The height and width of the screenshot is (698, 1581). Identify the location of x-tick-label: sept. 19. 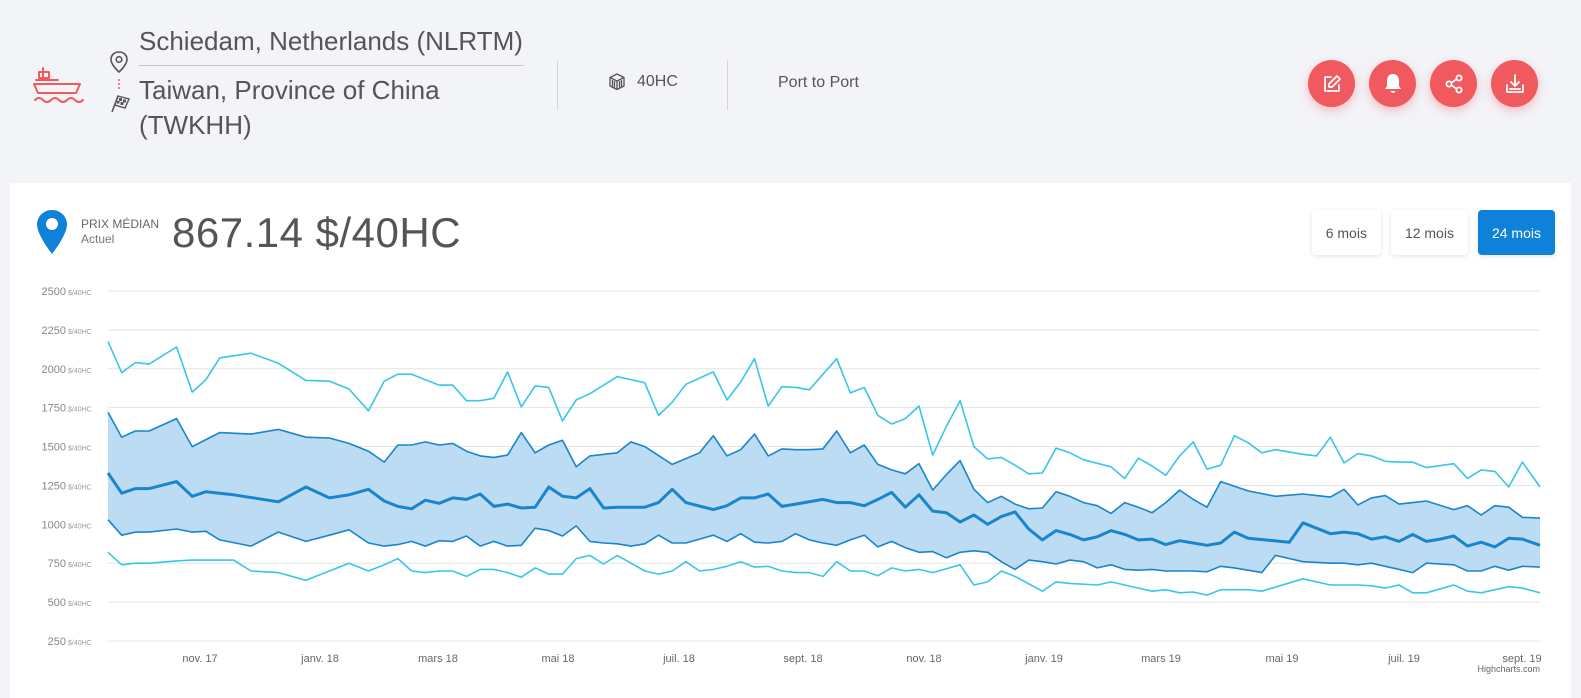
(1521, 659).